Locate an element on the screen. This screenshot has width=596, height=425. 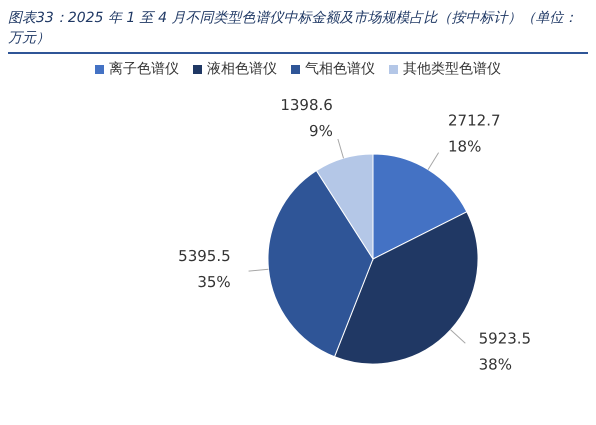
data-label: 5923.5 38% is located at coordinates (505, 351).